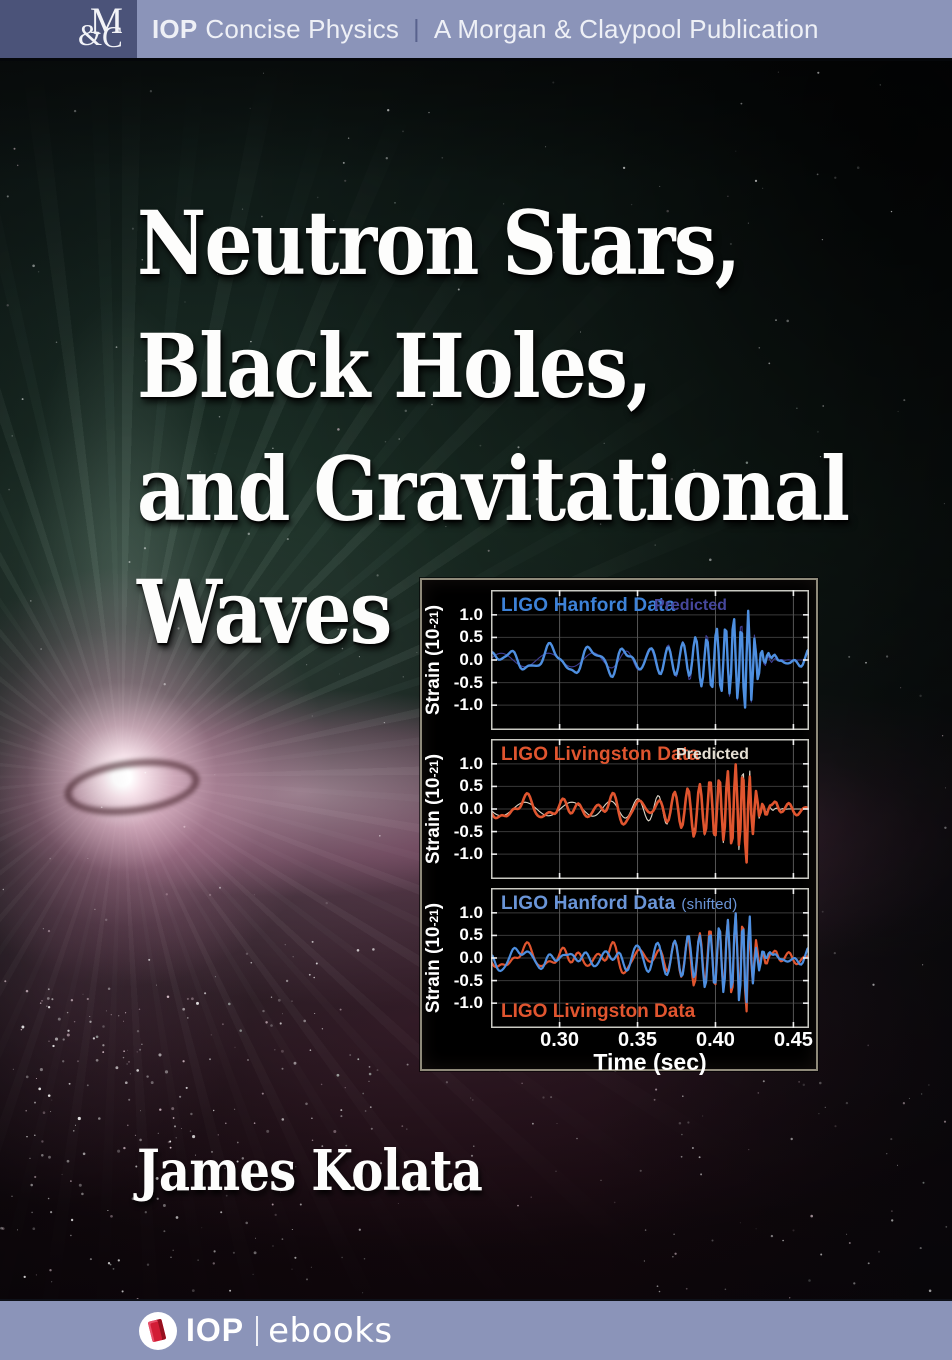 The width and height of the screenshot is (952, 1360). Describe the element at coordinates (476, 1329) in the screenshot. I see `iop-ebooks-banner: IOP ebooks` at that location.